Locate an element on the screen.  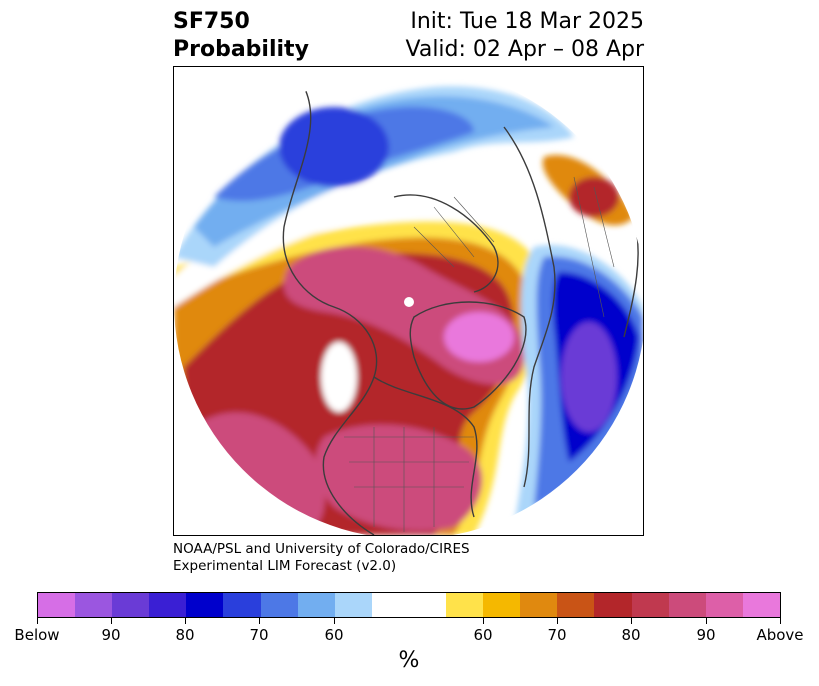
colorbar-unit: % is located at coordinates (409, 660).